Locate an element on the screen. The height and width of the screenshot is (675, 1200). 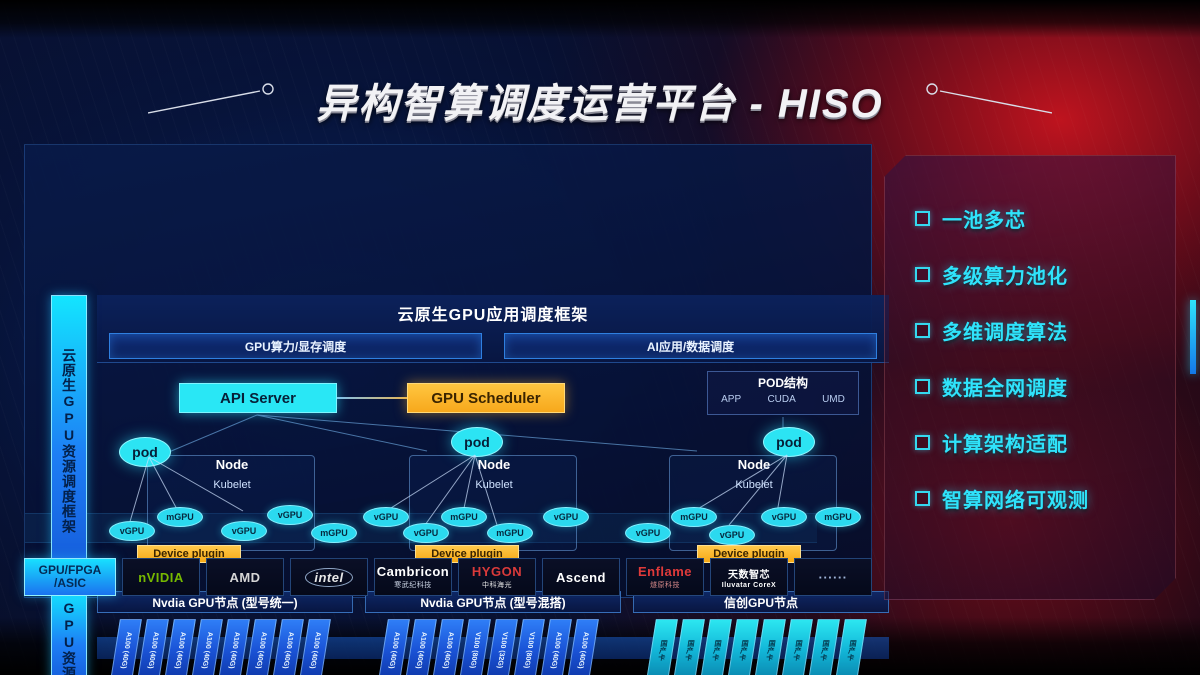
feature-item-4: 数据全网调度 is located at coordinates (1045, 386).